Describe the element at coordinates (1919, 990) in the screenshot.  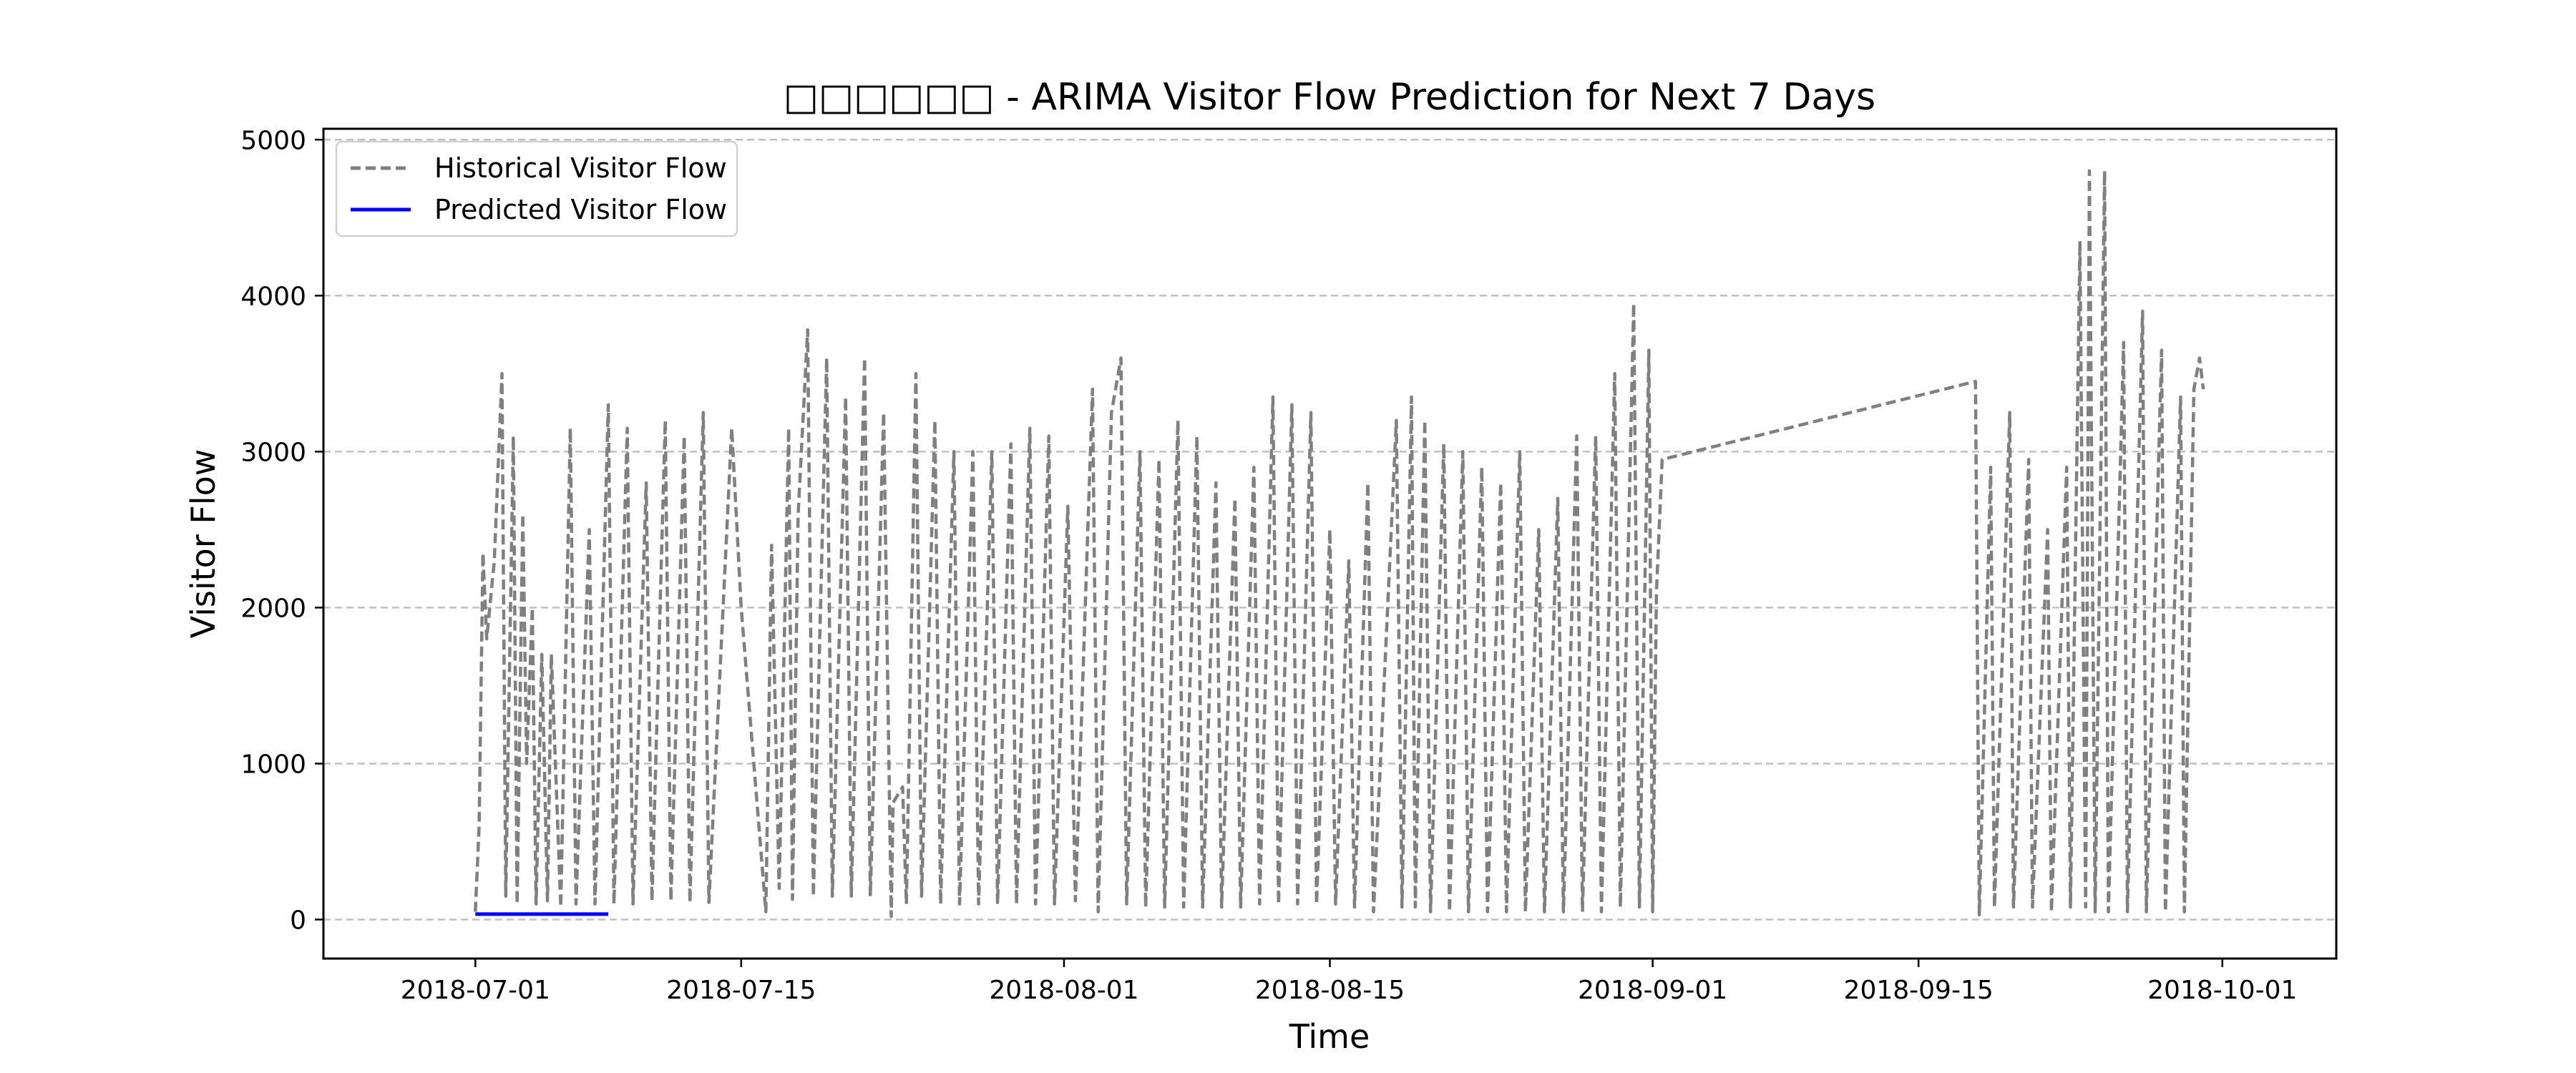
I see `x-tick-label: 2018-09-15` at that location.